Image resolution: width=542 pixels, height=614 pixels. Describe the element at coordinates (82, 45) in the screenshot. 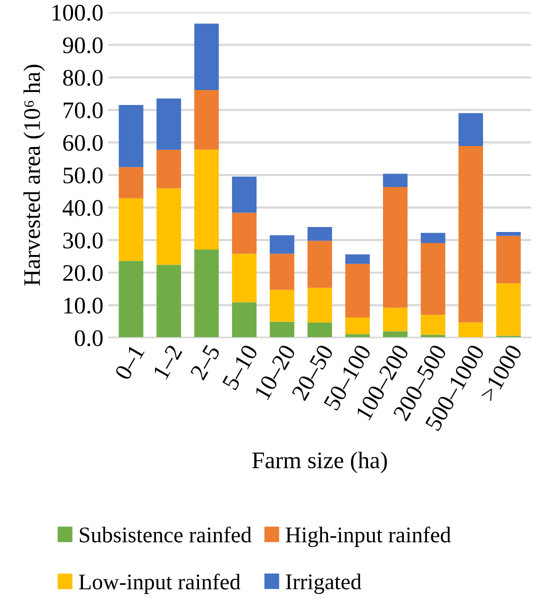

I see `y-tick-label: 90.0` at that location.